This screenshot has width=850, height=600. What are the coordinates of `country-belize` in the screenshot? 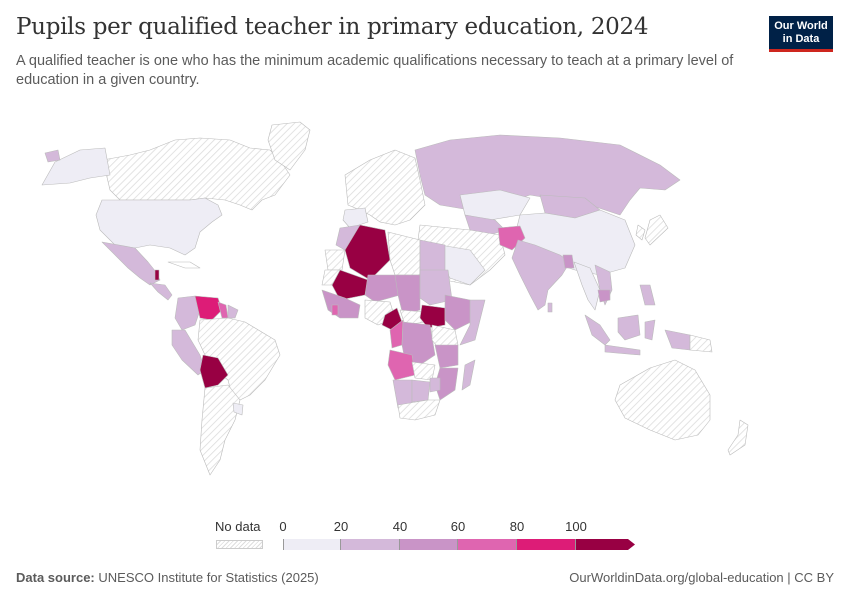 It's located at (157, 275).